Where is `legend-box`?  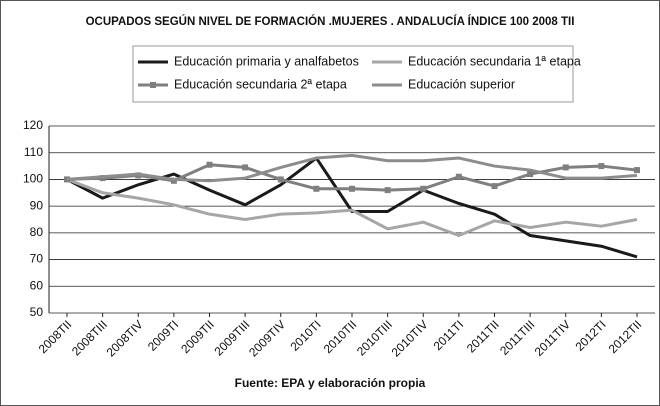
legend-box is located at coordinates (353, 74).